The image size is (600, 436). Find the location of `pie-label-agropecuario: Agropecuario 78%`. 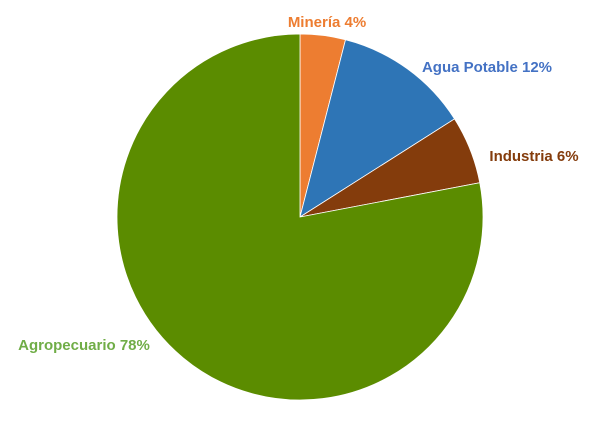

pie-label-agropecuario: Agropecuario 78% is located at coordinates (84, 345).